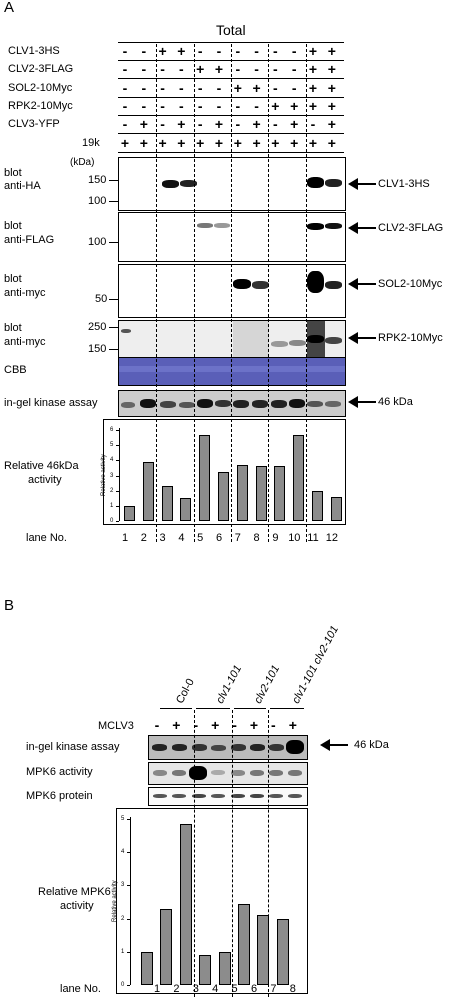 Image resolution: width=450 pixels, height=997 pixels. Describe the element at coordinates (25, 342) in the screenshot. I see `blot4-antibody: anti-myc` at that location.